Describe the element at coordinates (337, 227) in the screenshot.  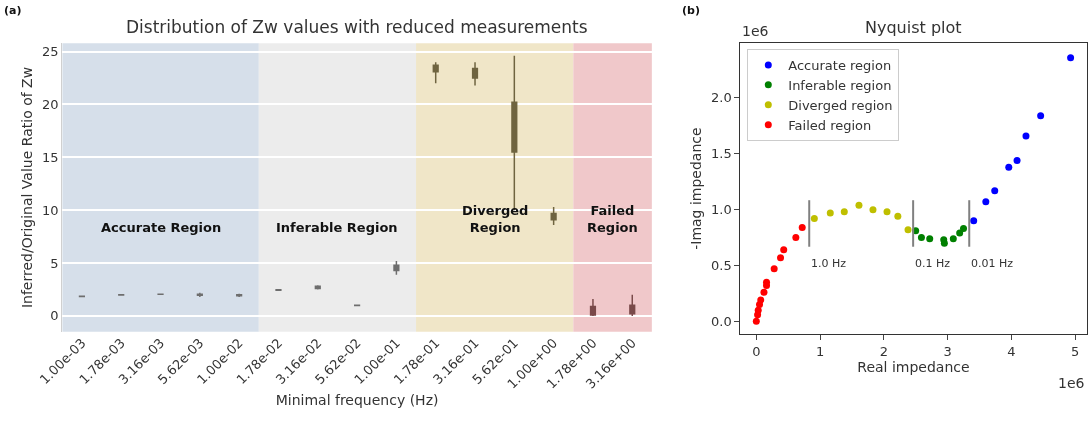
I see `band-label: Inferable Region` at that location.